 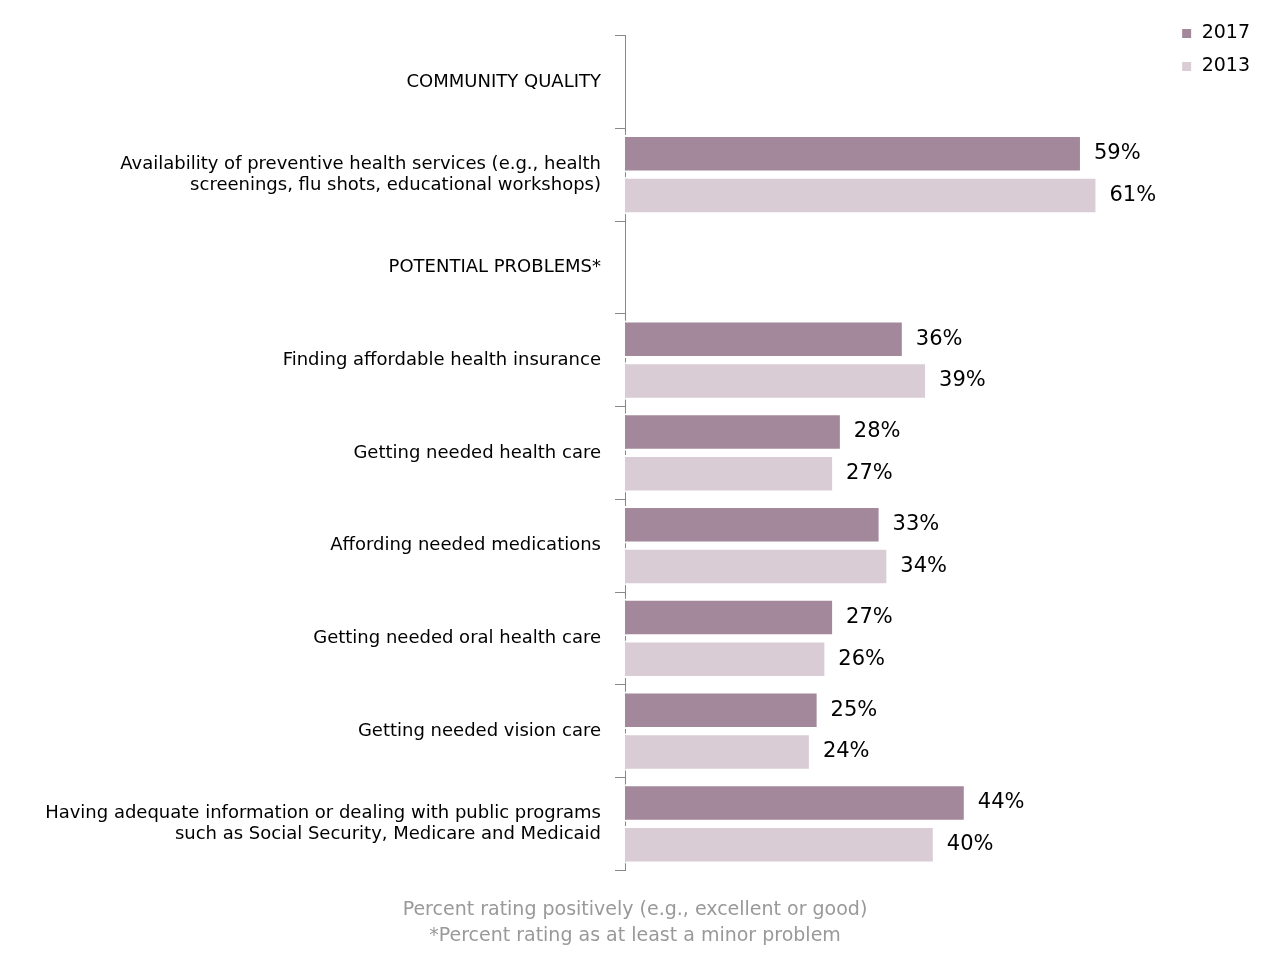 What do you see at coordinates (441, 358) in the screenshot?
I see `y-tick-label: Finding affordable health insurance` at bounding box center [441, 358].